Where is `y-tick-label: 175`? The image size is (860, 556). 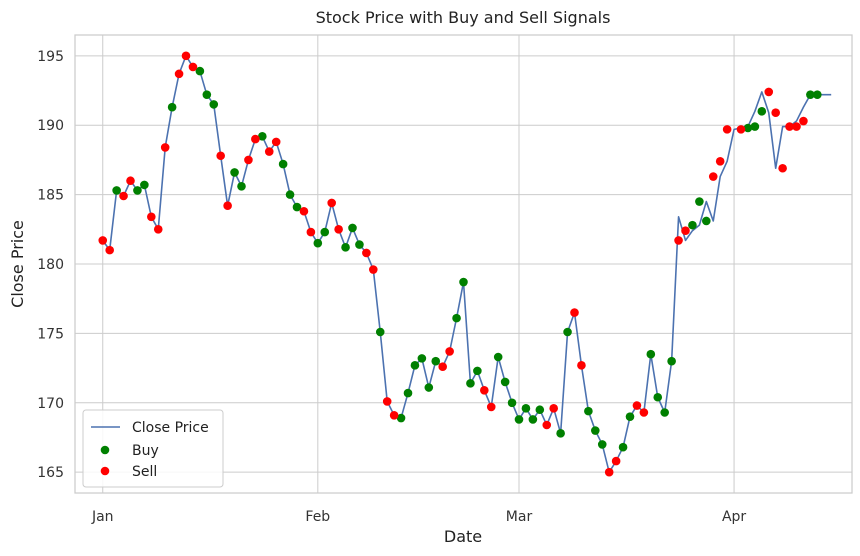
y-tick-label: 175 is located at coordinates (50, 334).